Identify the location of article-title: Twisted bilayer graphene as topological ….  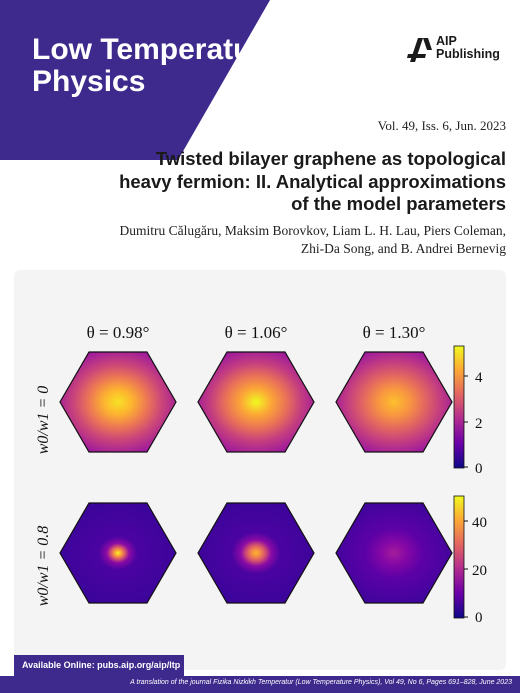
(296, 182).